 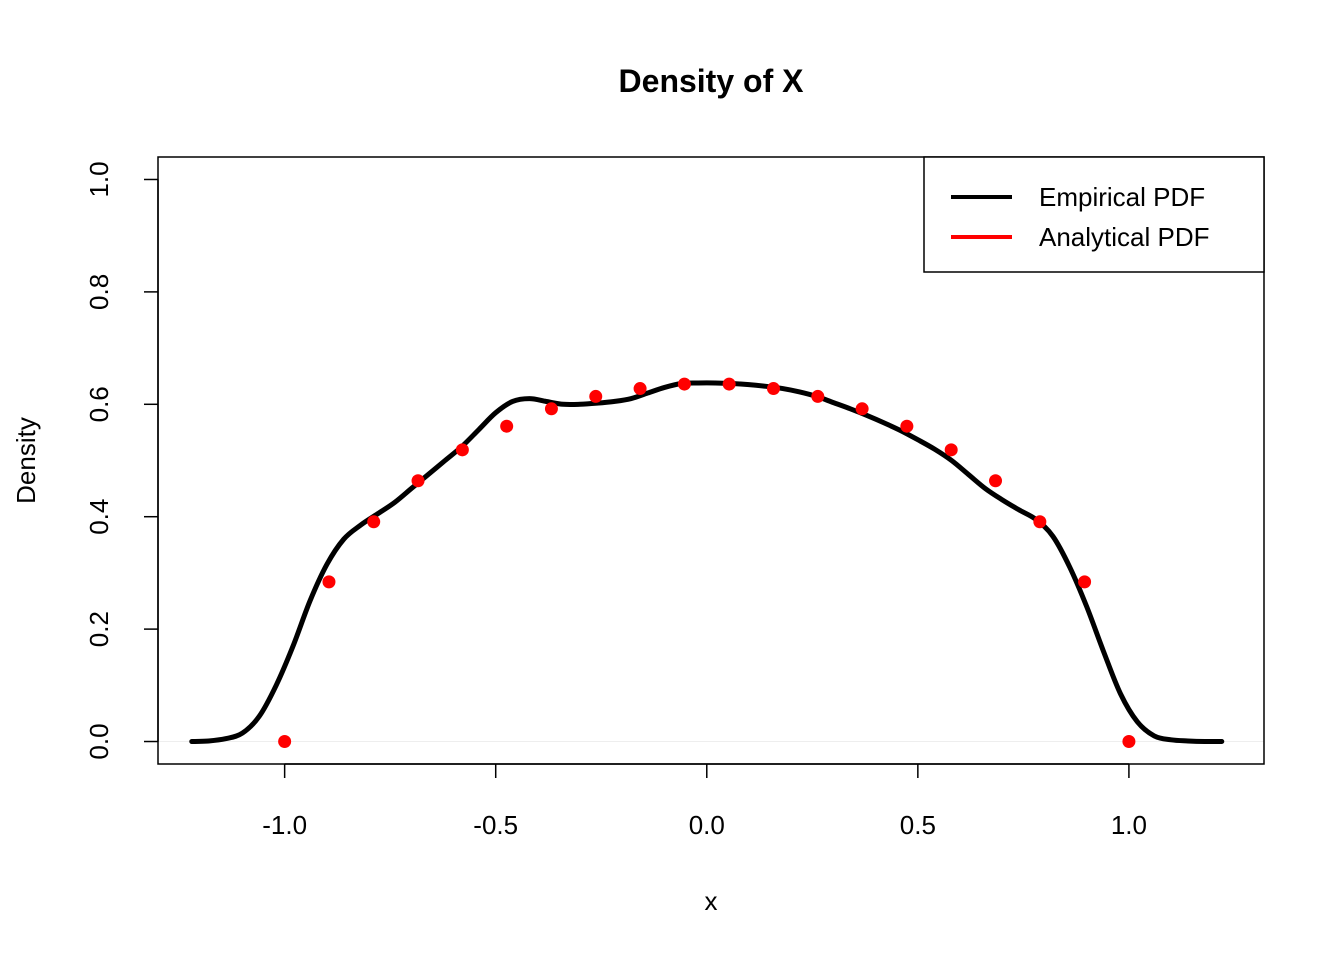 I want to click on y-axis-label: Density, so click(x=26, y=460).